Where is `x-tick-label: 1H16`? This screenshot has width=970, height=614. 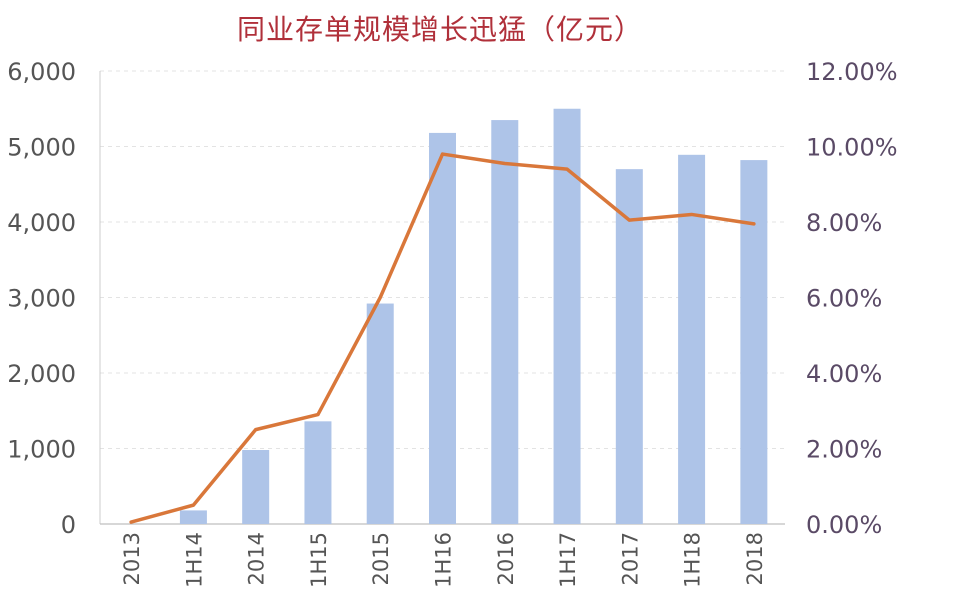
x-tick-label: 1H16 is located at coordinates (444, 560).